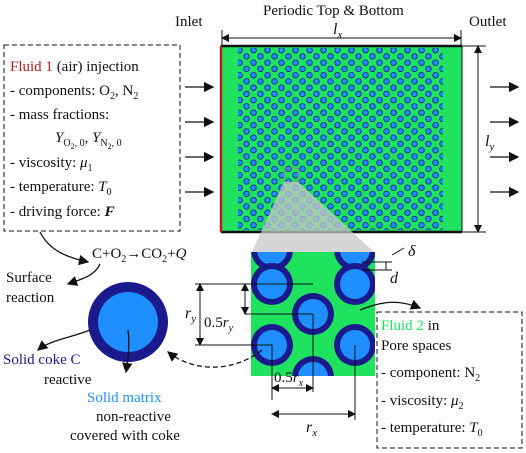  I want to click on ry-label: ry, so click(190, 315).